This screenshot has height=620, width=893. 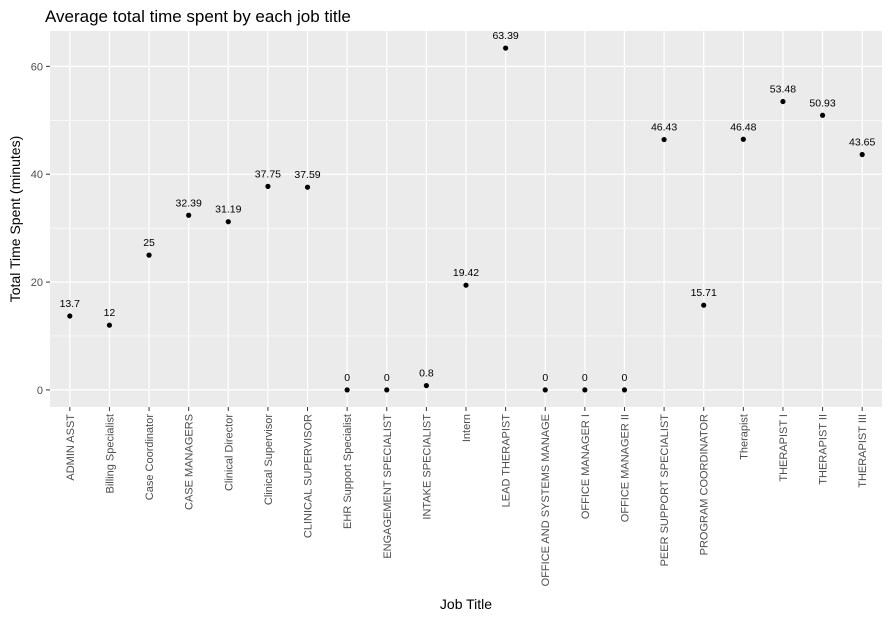 What do you see at coordinates (189, 203) in the screenshot?
I see `data-label: 32.39` at bounding box center [189, 203].